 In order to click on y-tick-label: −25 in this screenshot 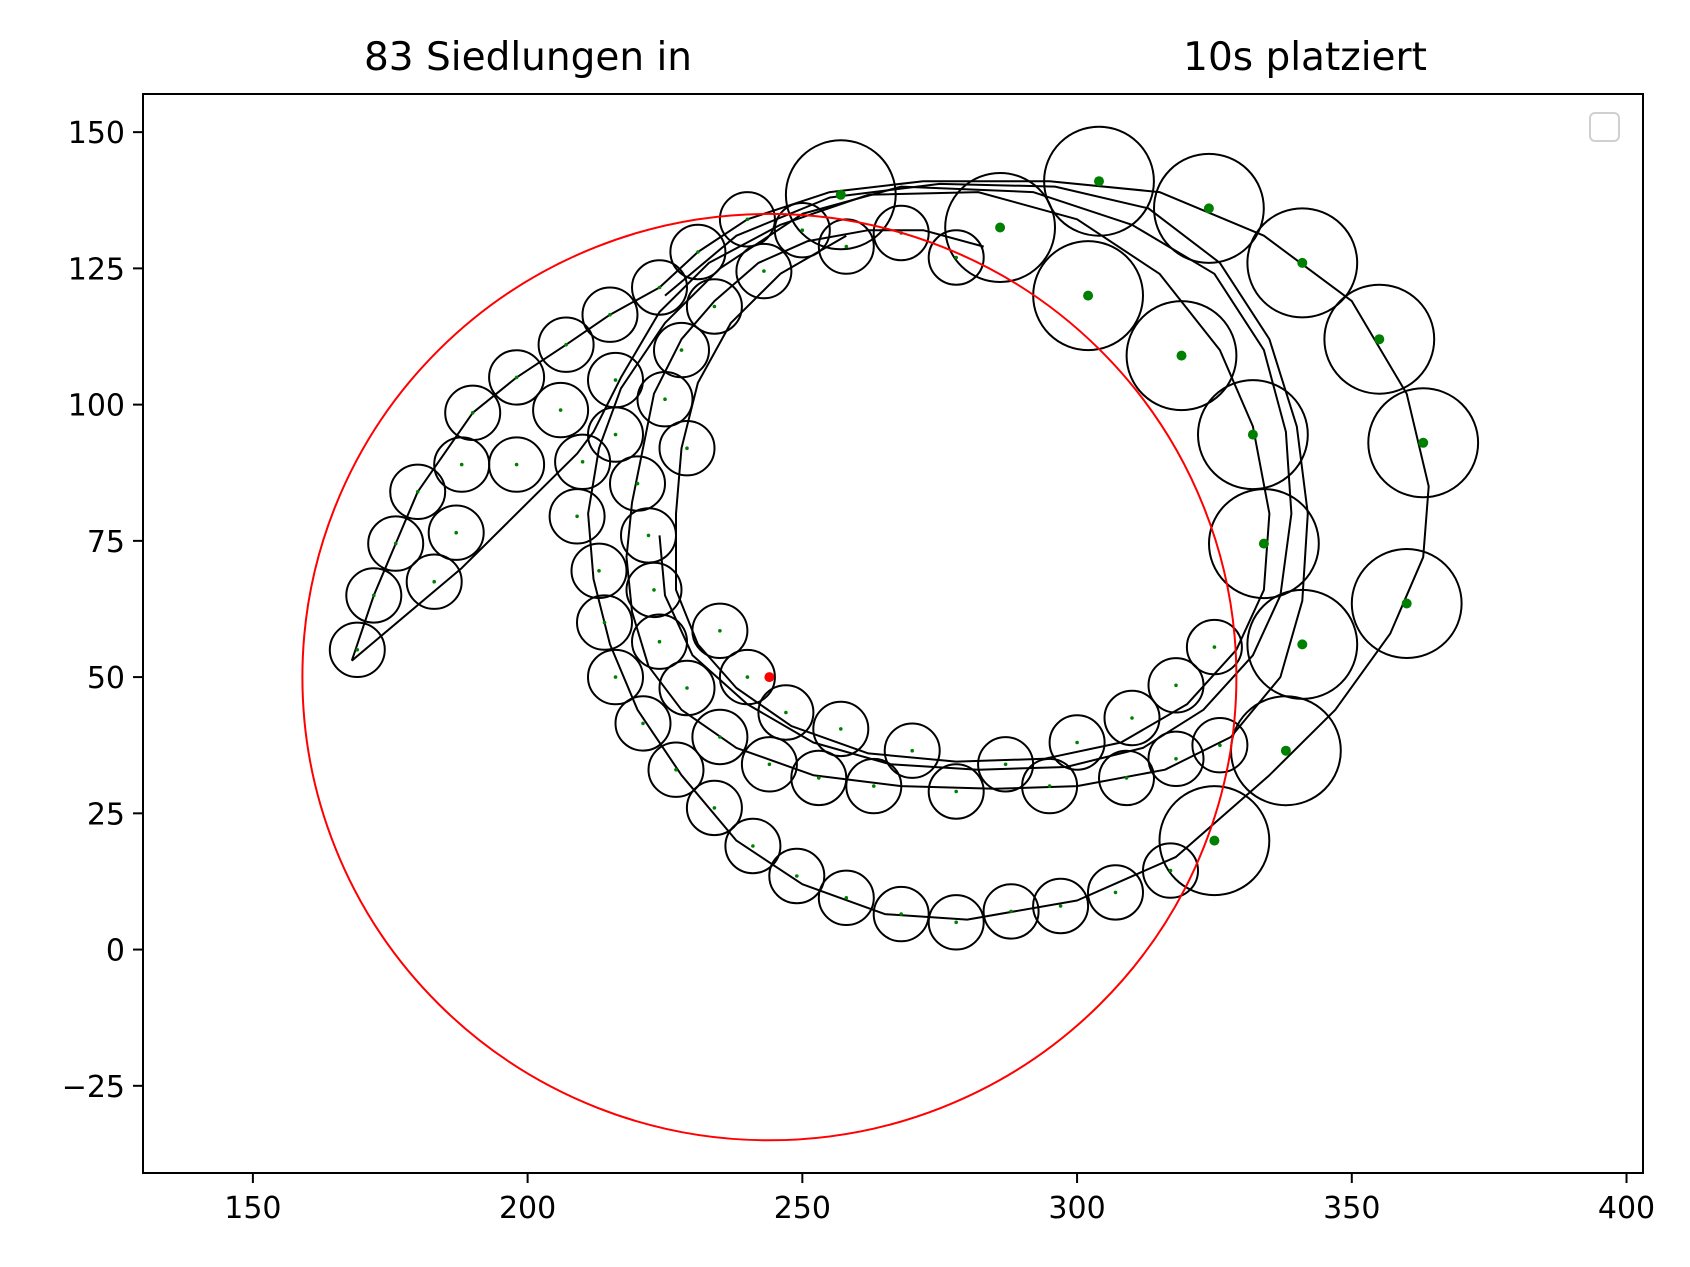, I will do `click(93, 1087)`.